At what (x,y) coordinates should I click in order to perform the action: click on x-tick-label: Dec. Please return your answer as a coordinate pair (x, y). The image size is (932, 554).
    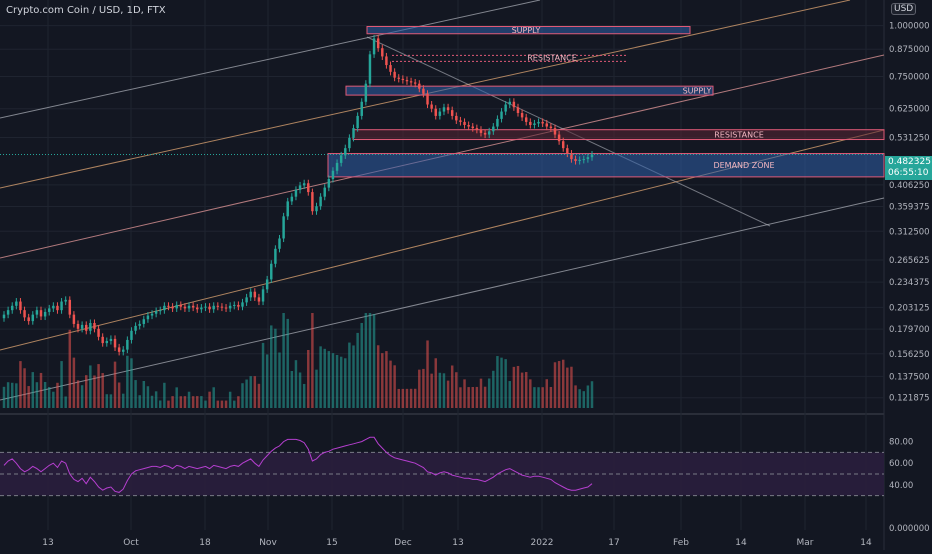
    Looking at the image, I should click on (402, 543).